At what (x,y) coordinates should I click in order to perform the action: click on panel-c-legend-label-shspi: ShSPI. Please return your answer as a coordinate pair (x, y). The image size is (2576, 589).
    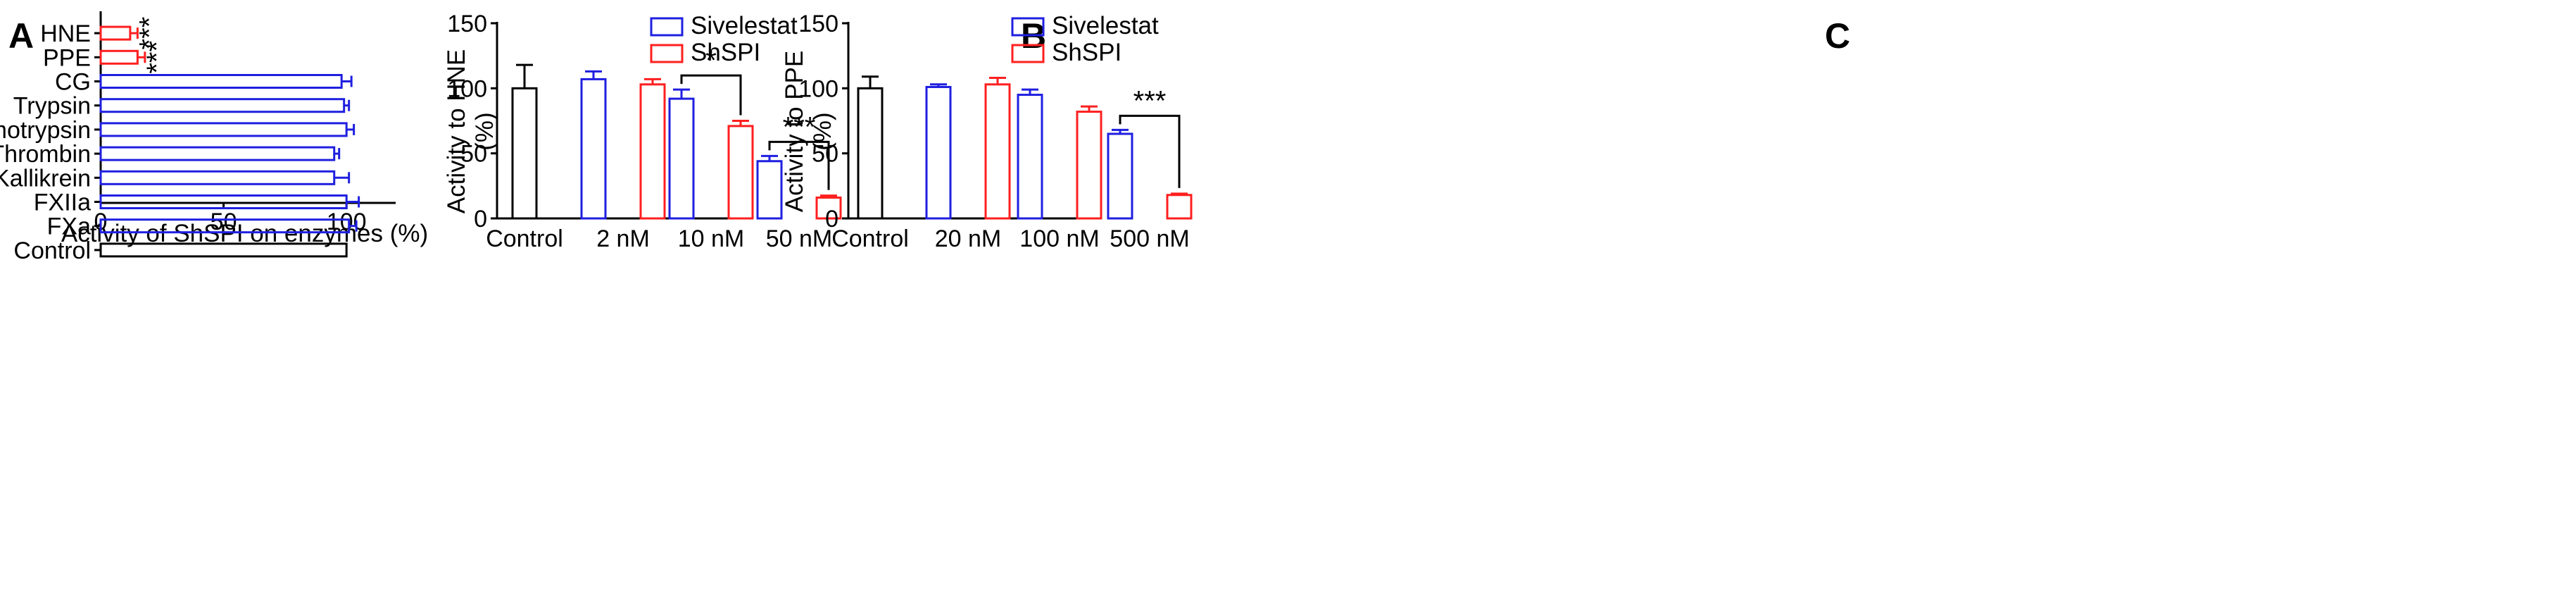
    Looking at the image, I should click on (1086, 52).